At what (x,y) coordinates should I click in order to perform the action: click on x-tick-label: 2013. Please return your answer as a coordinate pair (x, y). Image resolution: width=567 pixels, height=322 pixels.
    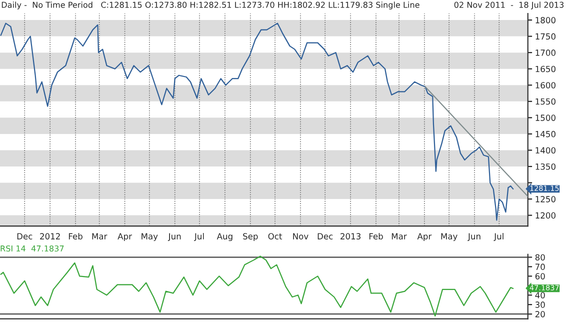
    Looking at the image, I should click on (350, 236).